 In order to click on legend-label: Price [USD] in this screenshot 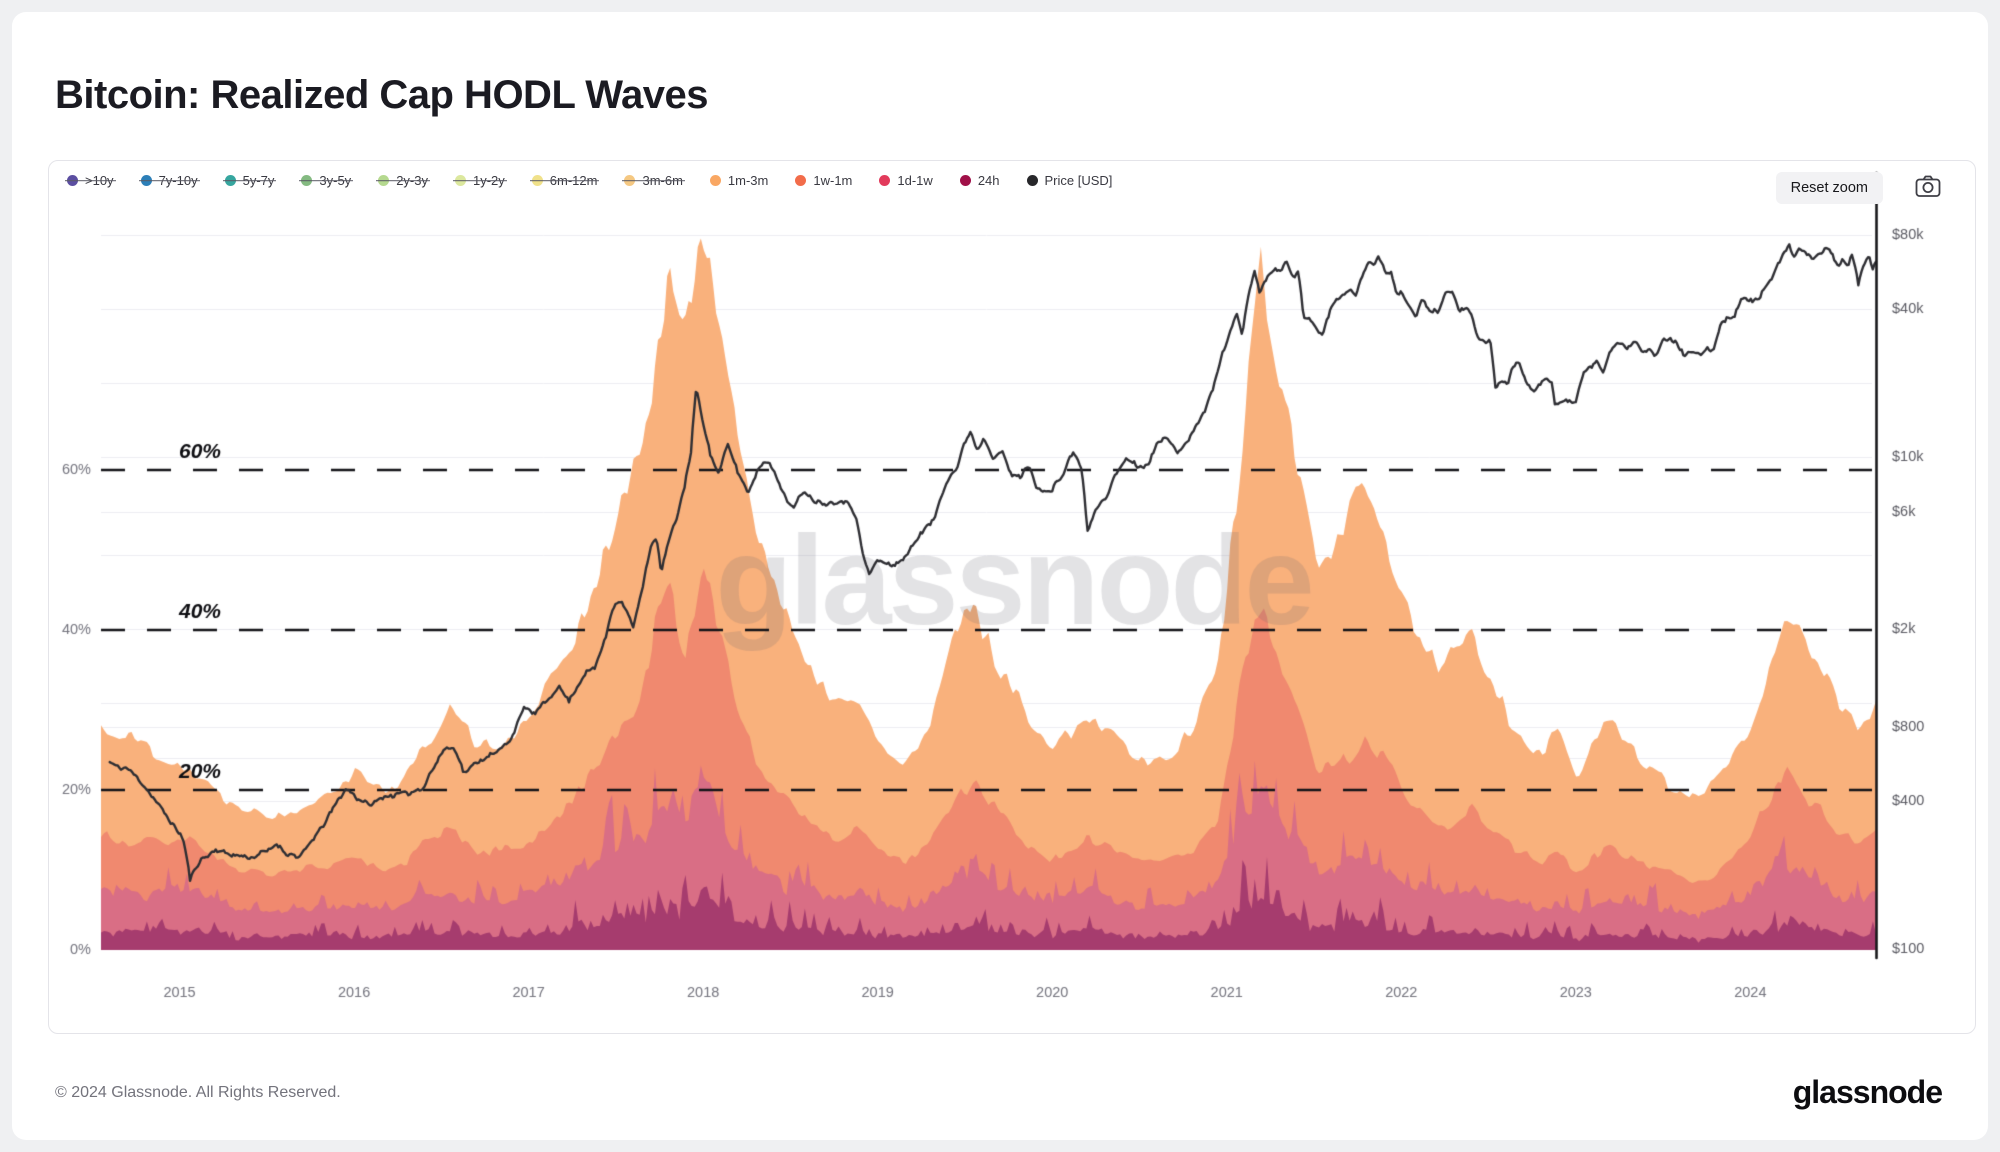, I will do `click(1078, 180)`.